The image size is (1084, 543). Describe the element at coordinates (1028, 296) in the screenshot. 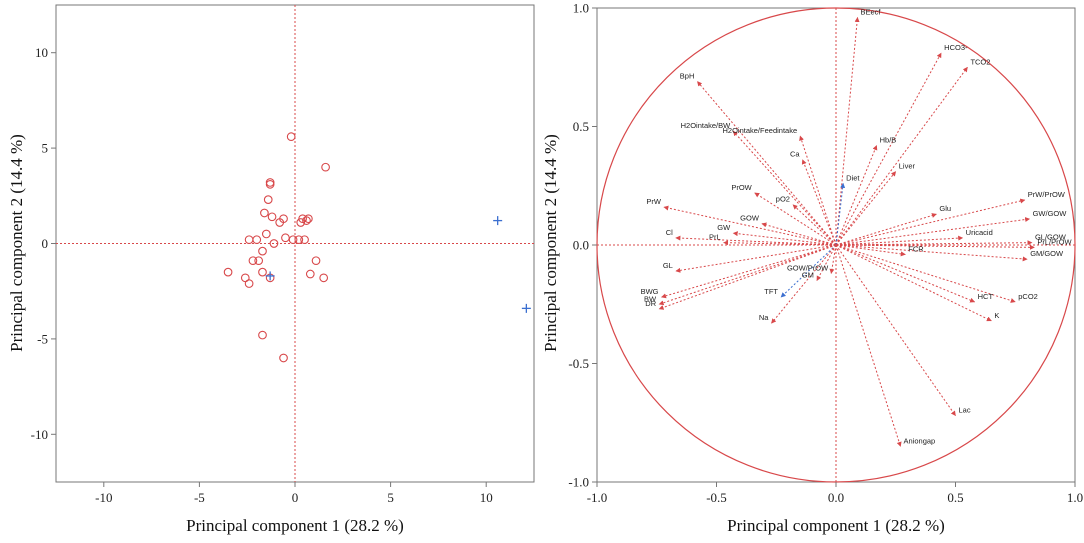

I see `loading-vector-label: pCO2` at that location.